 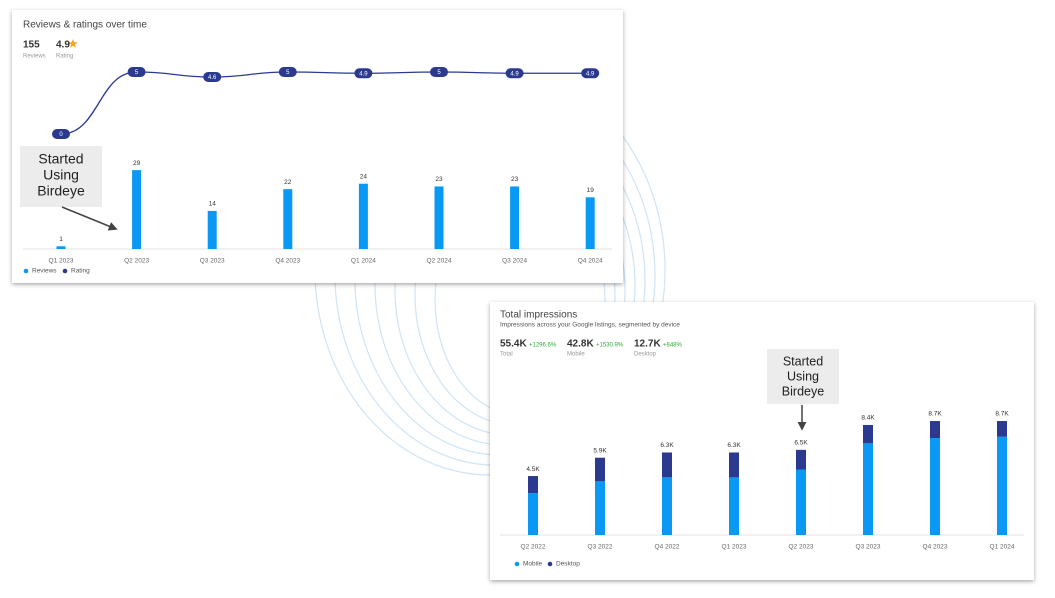 I want to click on x-tick-label: Q4 2024, so click(x=590, y=261).